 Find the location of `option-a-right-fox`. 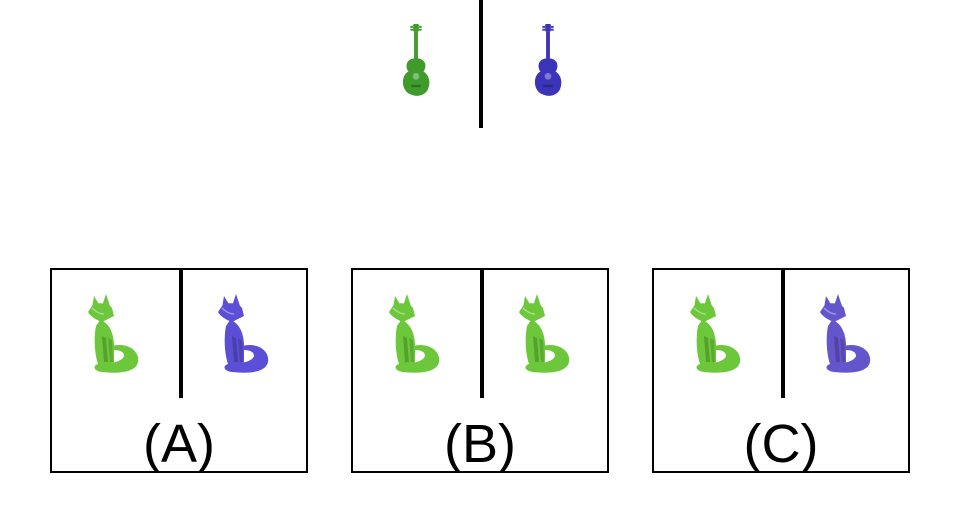

option-a-right-fox is located at coordinates (244, 335).